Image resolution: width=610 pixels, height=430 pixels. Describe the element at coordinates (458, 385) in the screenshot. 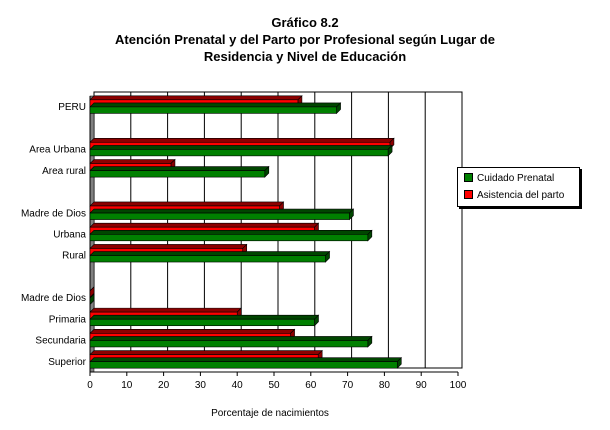

I see `x-tick-label: 100` at that location.